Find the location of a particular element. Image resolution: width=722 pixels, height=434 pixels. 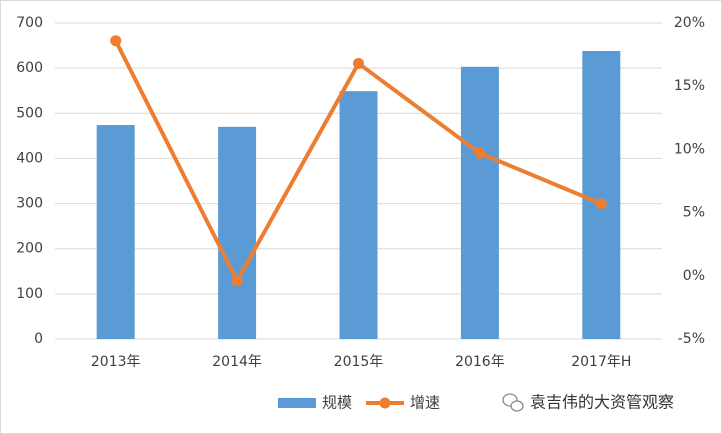

y-tick-label: 400 is located at coordinates (29, 158).